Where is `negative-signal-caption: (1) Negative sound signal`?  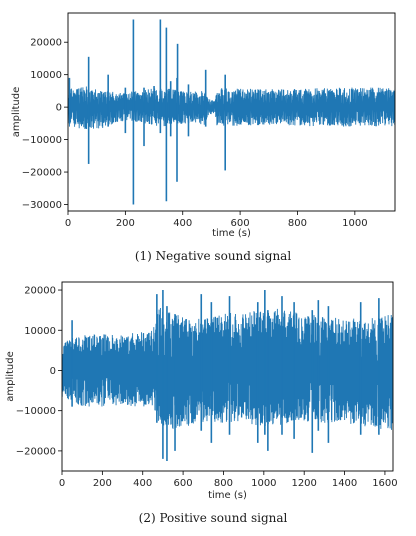
negative-signal-caption: (1) Negative sound signal is located at coordinates (213, 256).